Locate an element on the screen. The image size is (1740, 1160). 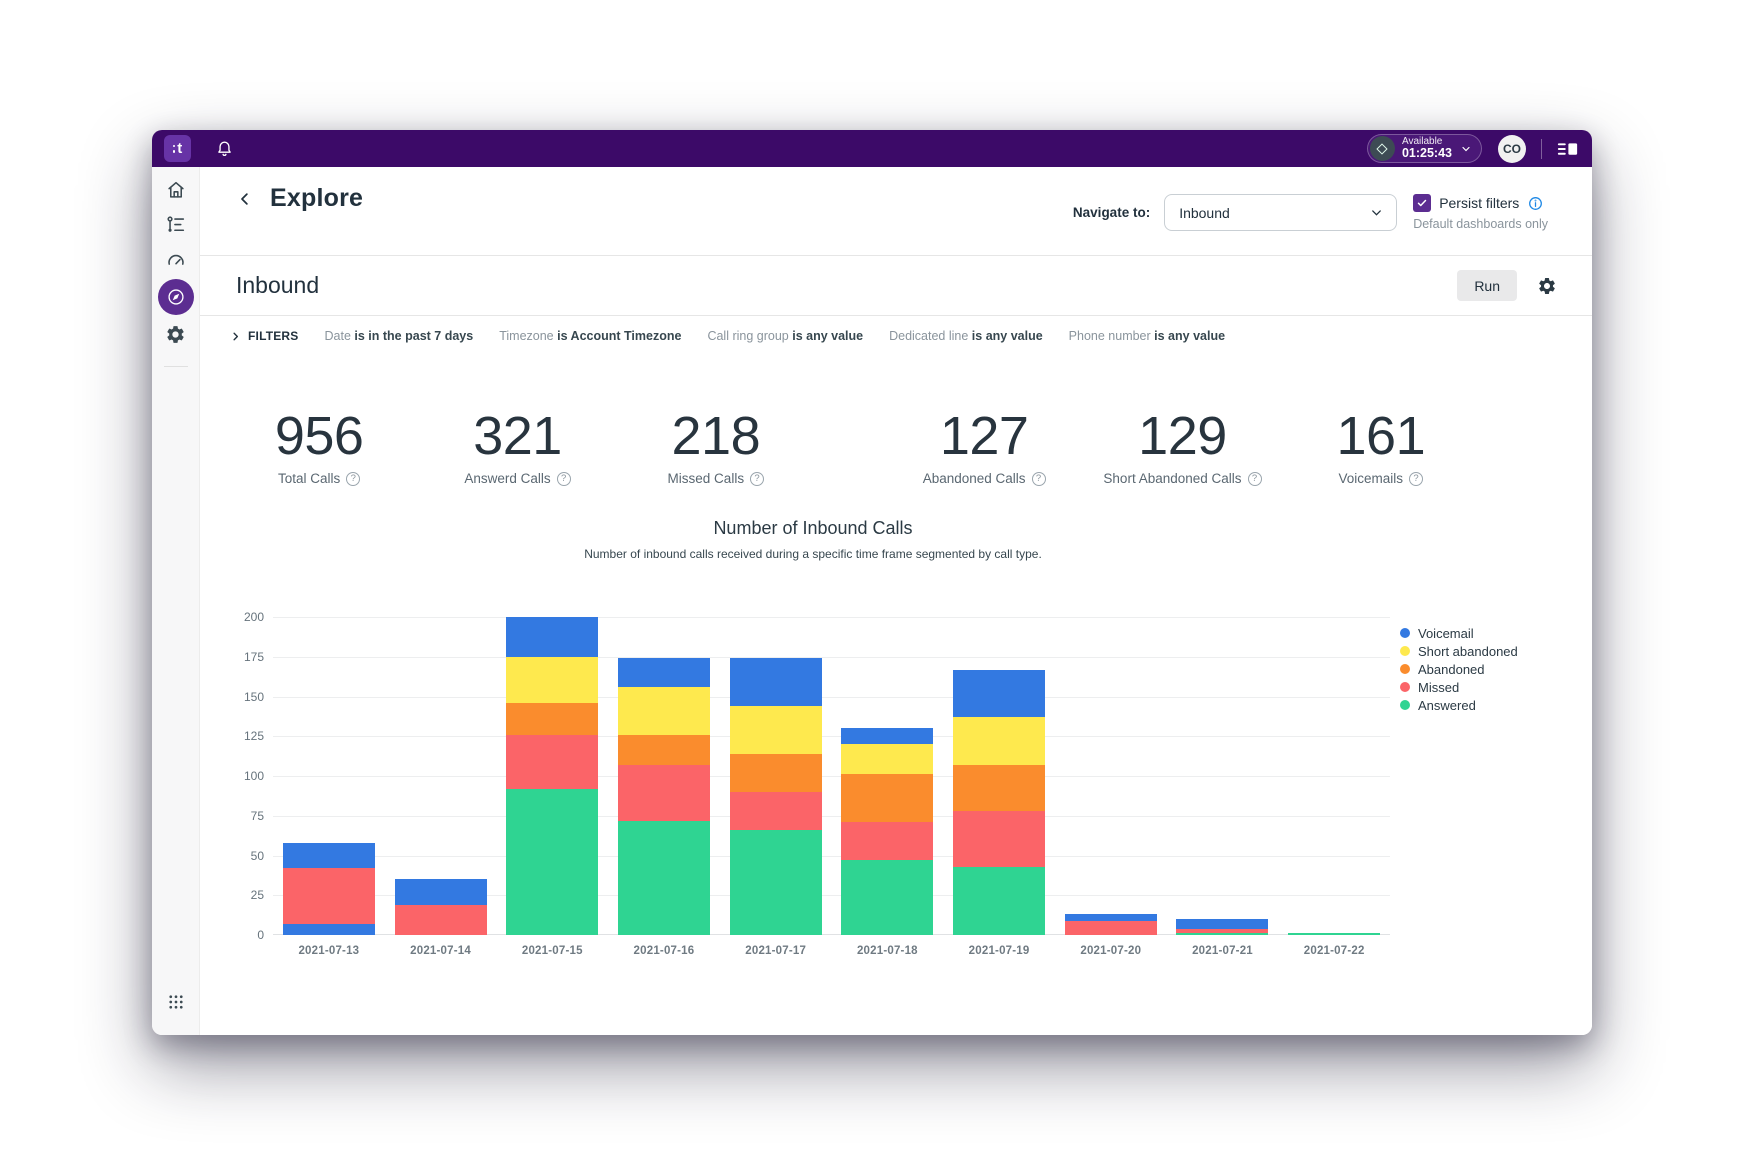
filters-toggle: FILTERS is located at coordinates (264, 336).